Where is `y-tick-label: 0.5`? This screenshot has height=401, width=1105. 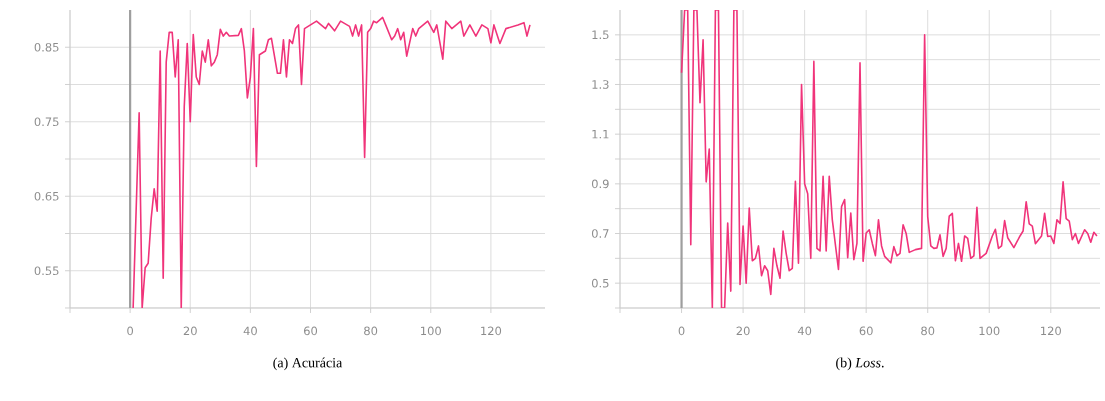
y-tick-label: 0.5 is located at coordinates (600, 283).